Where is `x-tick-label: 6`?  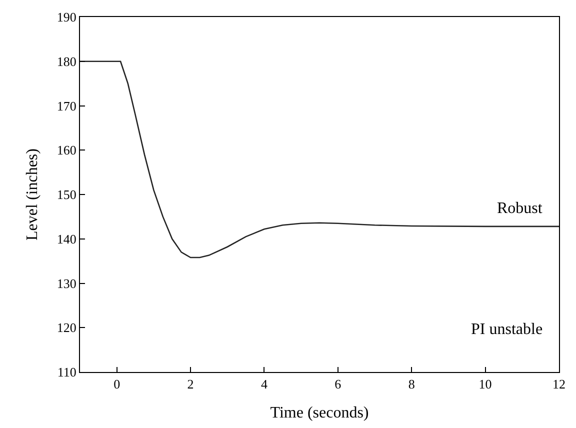 x-tick-label: 6 is located at coordinates (338, 384).